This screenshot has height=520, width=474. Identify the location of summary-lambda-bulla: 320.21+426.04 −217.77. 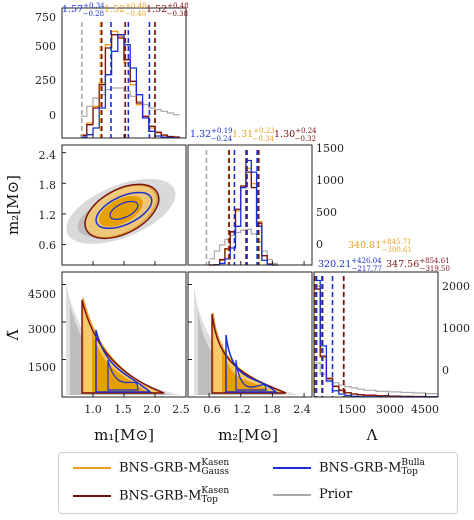
(350, 265).